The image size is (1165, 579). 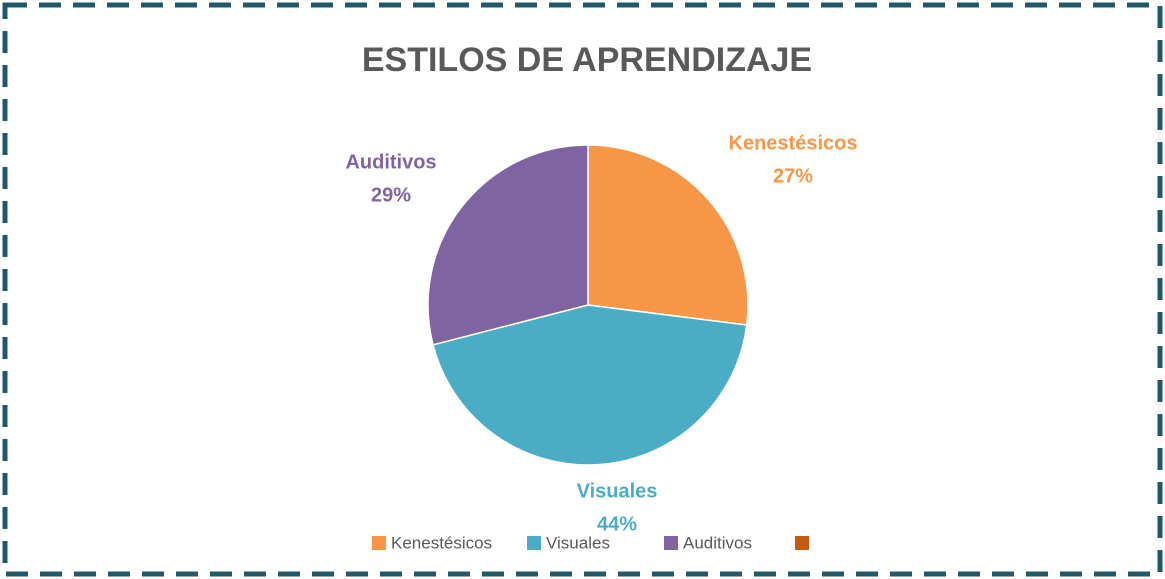 What do you see at coordinates (617, 491) in the screenshot?
I see `slice-category-label: Visuales` at bounding box center [617, 491].